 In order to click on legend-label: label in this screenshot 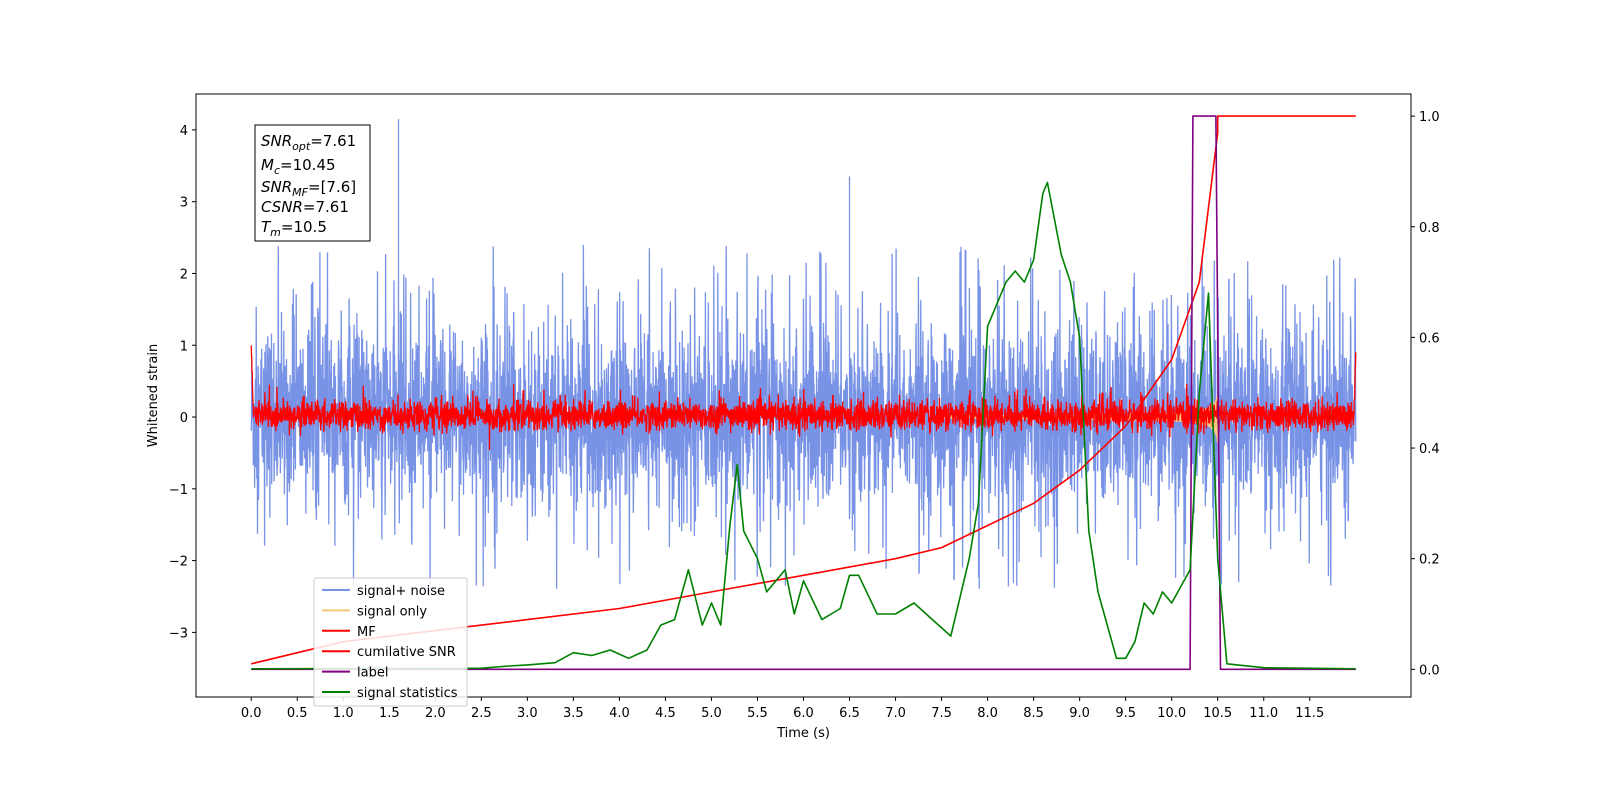, I will do `click(372, 673)`.